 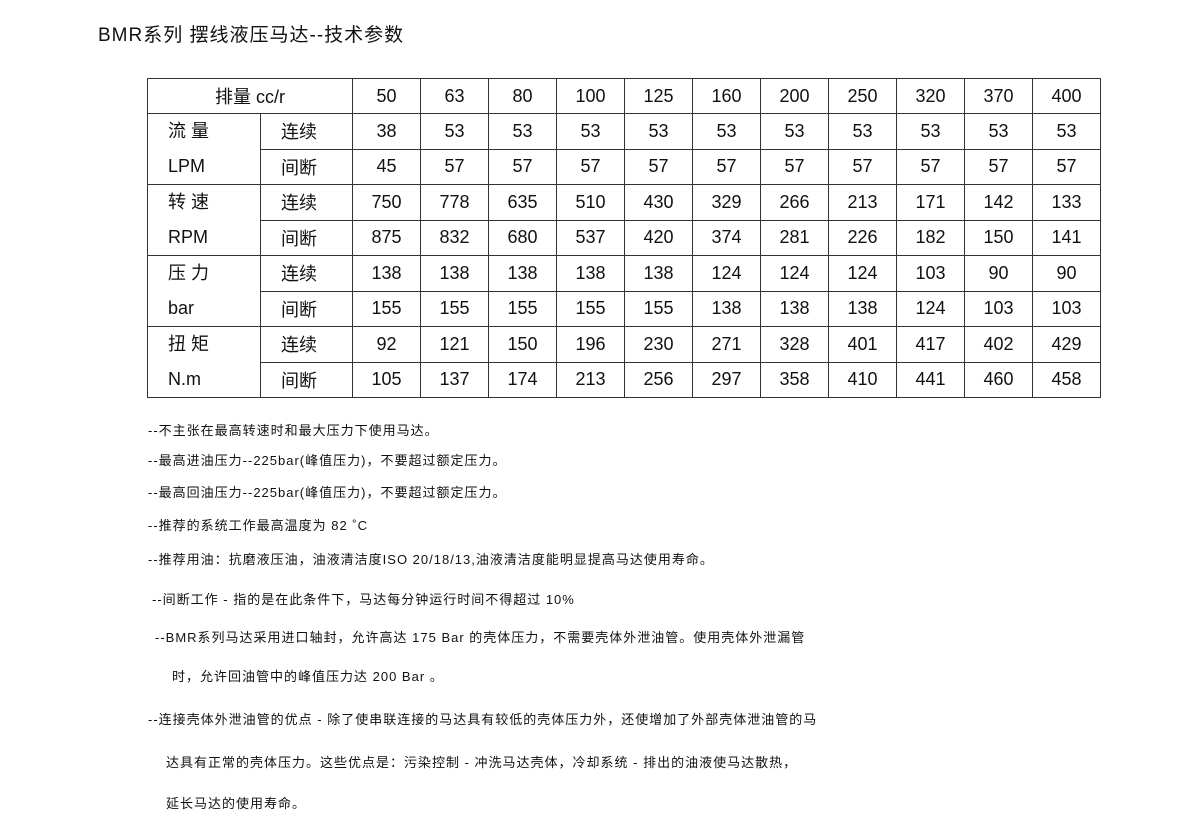 I want to click on table-row: 流 量 LPM 连续 38 53 53 53 53 53 53 53 53 53 53, so click(x=624, y=149).